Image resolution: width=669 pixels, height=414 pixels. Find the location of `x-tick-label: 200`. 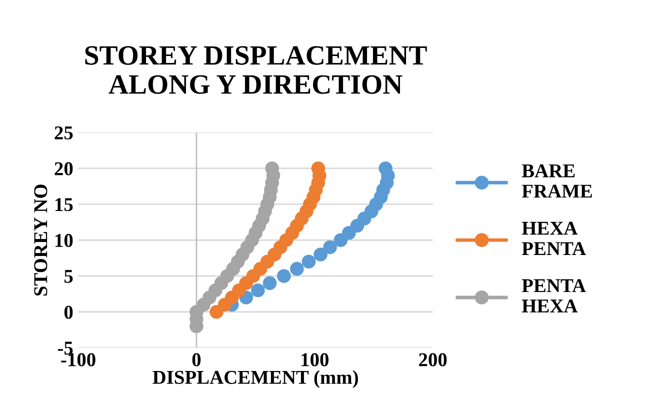

x-tick-label: 200 is located at coordinates (433, 359).